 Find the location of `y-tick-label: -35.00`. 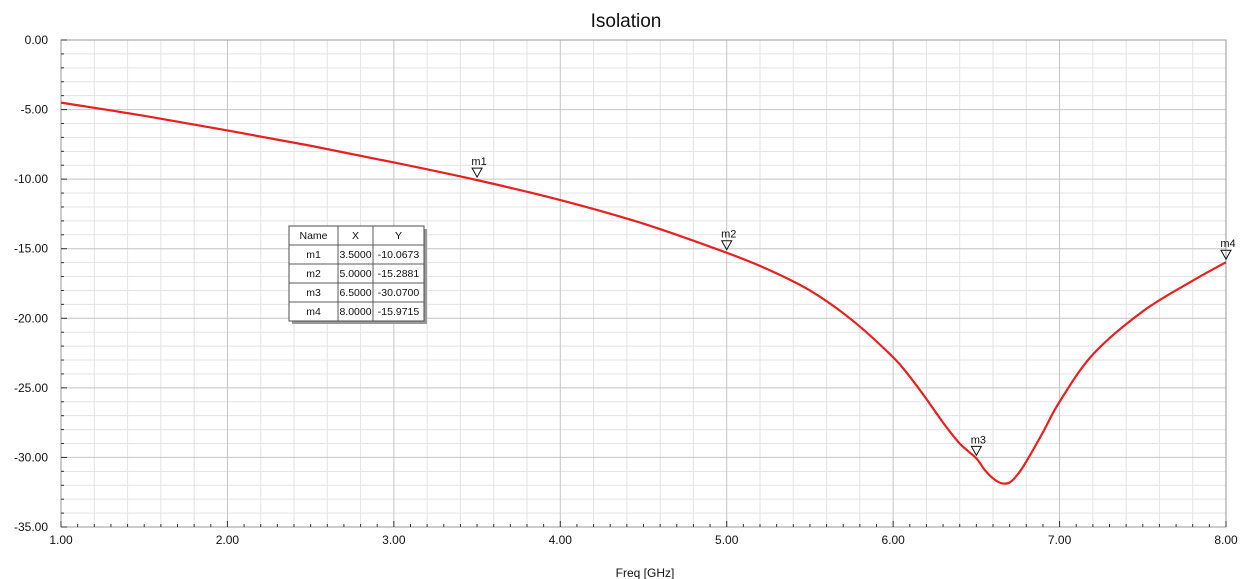

y-tick-label: -35.00 is located at coordinates (31, 527).